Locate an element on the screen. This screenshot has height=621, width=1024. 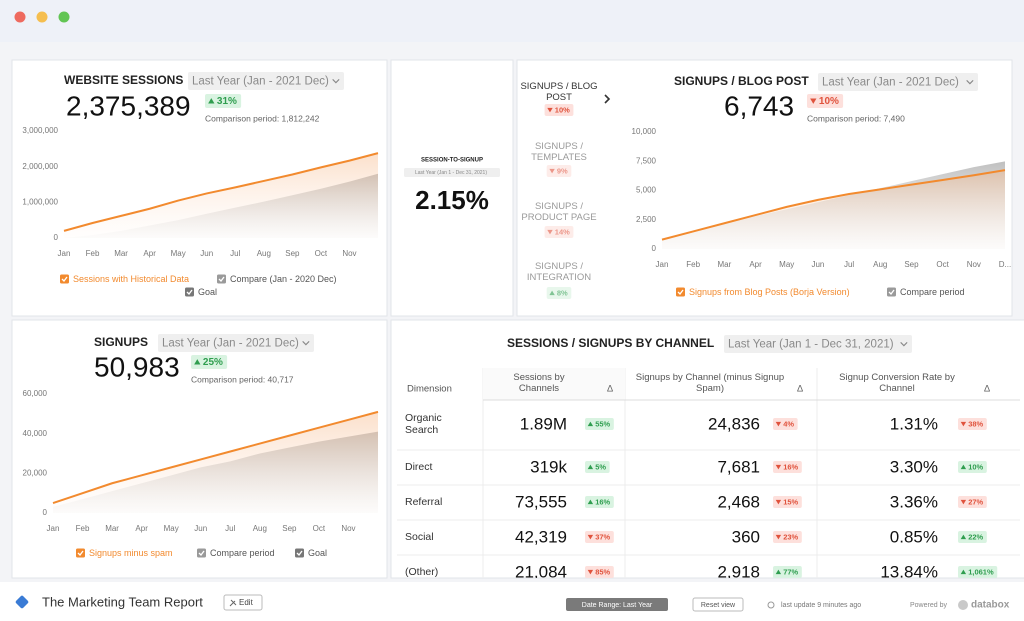
metric-tab-label-box: SIGNUPS / TEMPLATES is located at coordinates (559, 151).